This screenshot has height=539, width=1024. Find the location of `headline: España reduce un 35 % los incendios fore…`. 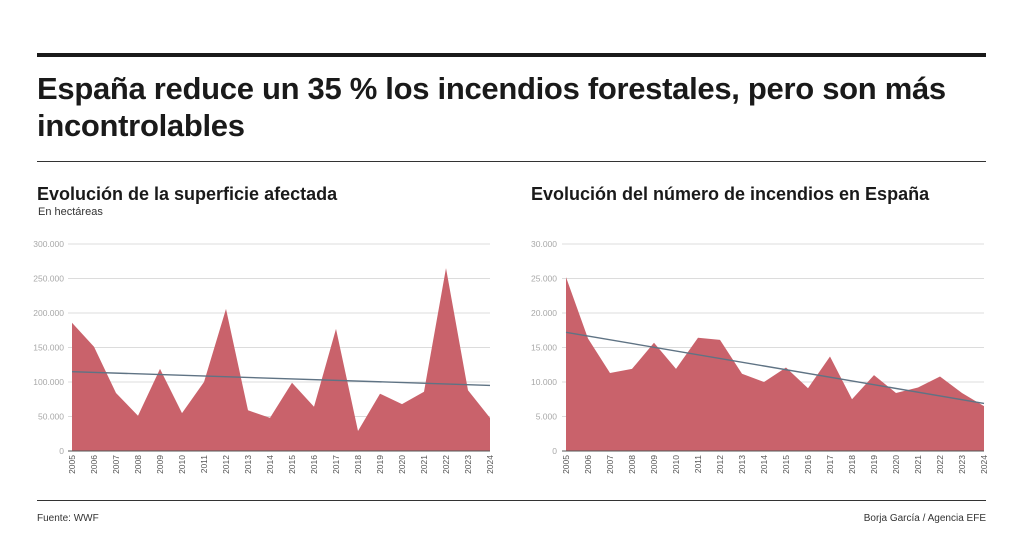

headline: España reduce un 35 % los incendios fore… is located at coordinates (491, 107).